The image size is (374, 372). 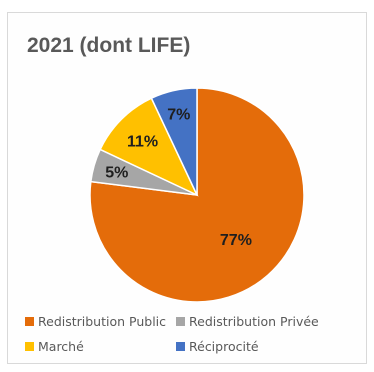 What do you see at coordinates (224, 346) in the screenshot?
I see `legend-label-reciprocite: Réciprocité` at bounding box center [224, 346].